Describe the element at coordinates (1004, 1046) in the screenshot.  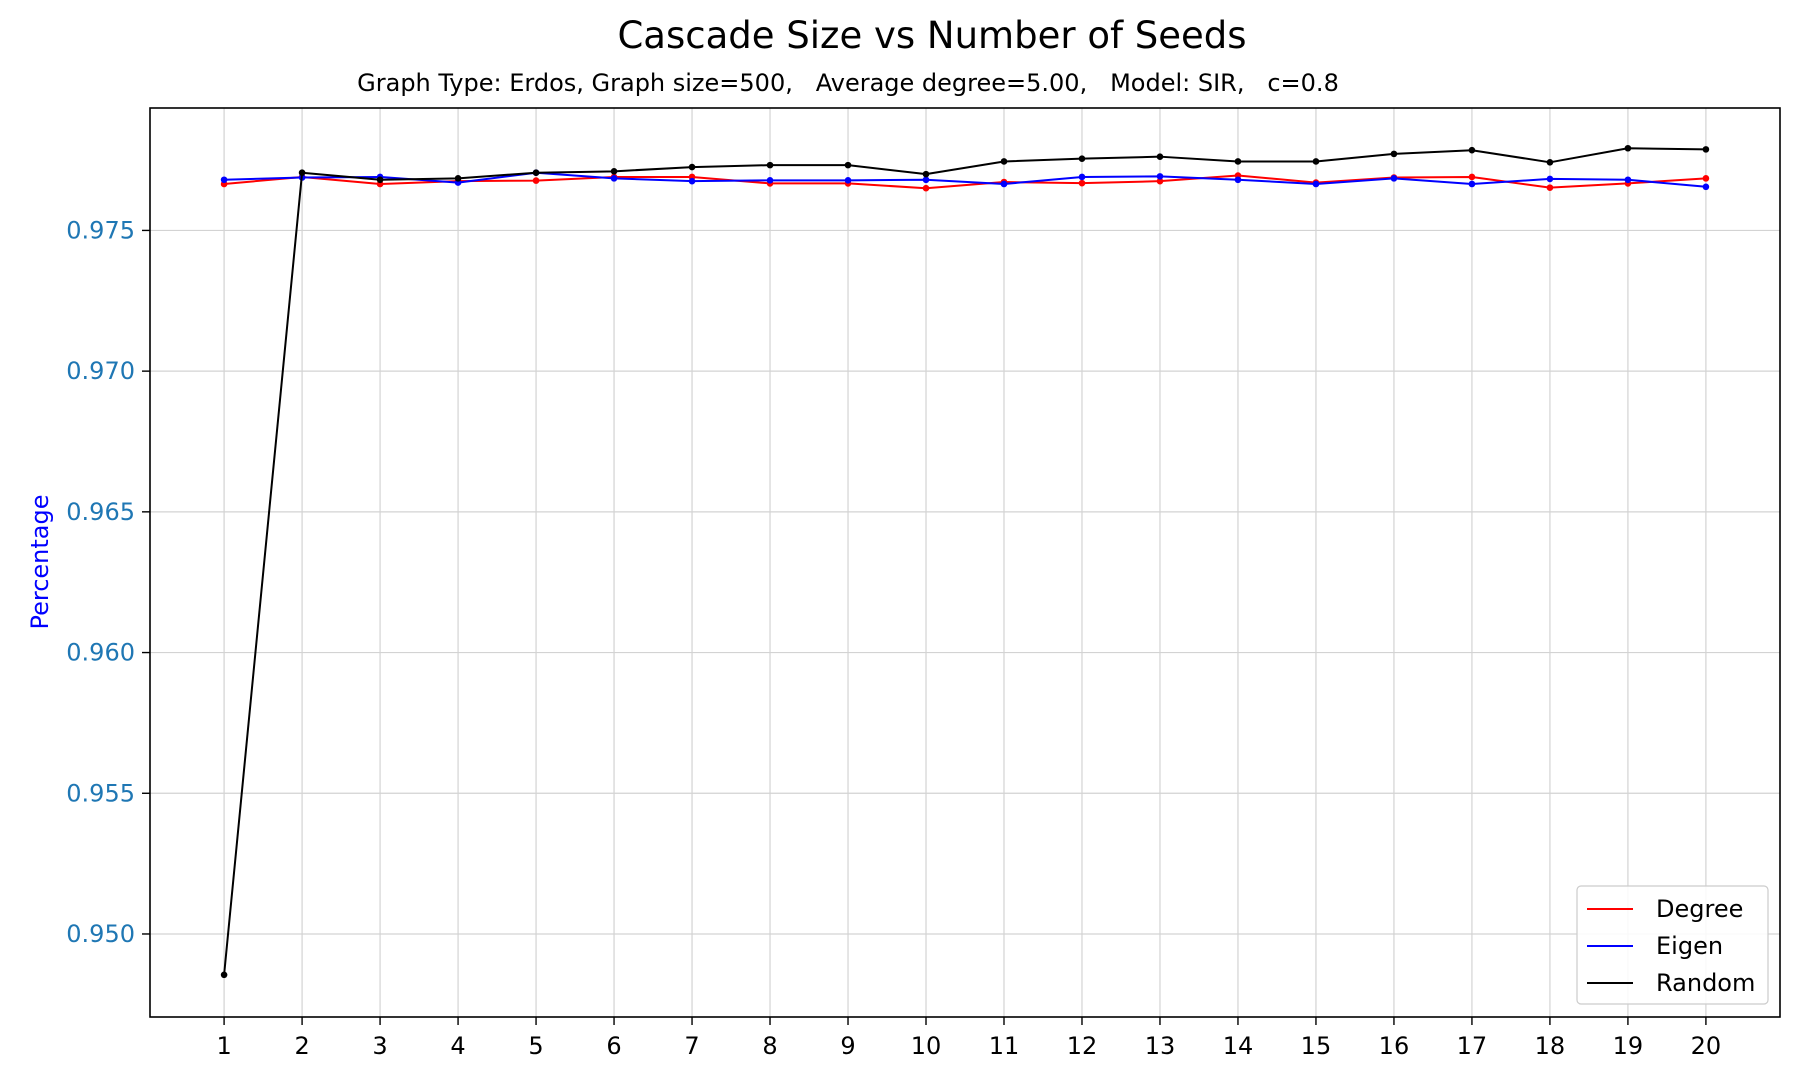
I see `x-tick-label: 11` at that location.